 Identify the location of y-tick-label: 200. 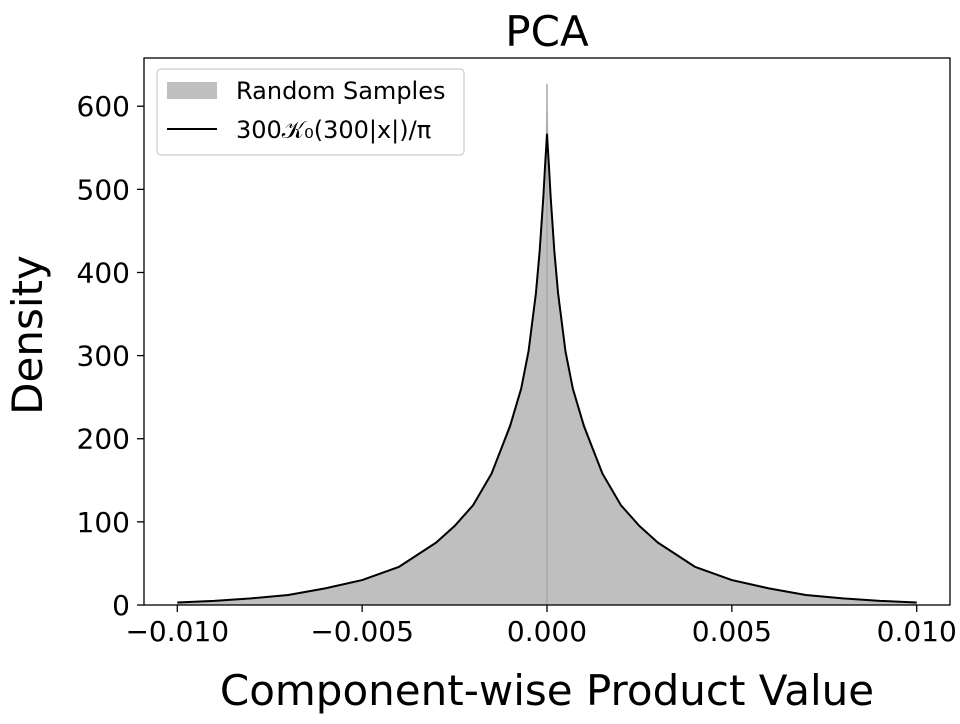
(103, 439).